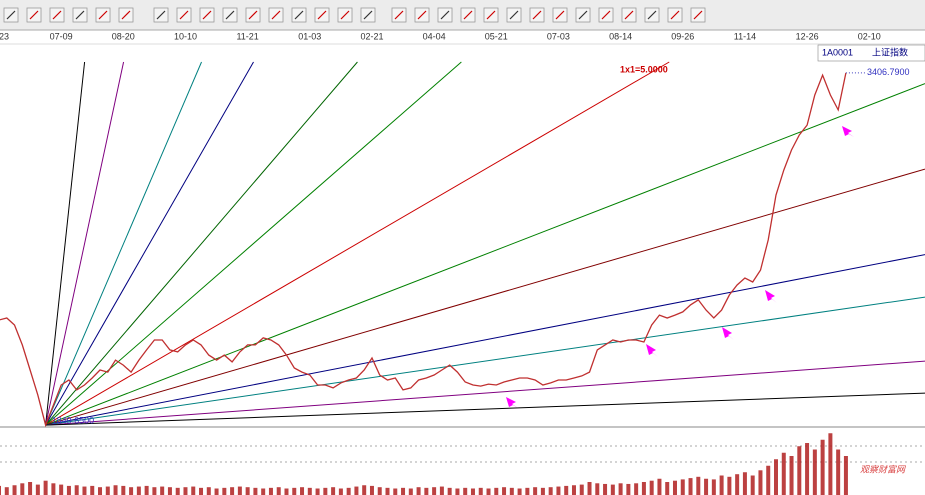  What do you see at coordinates (185, 36) in the screenshot?
I see `x-tick-label: 10-10` at bounding box center [185, 36].